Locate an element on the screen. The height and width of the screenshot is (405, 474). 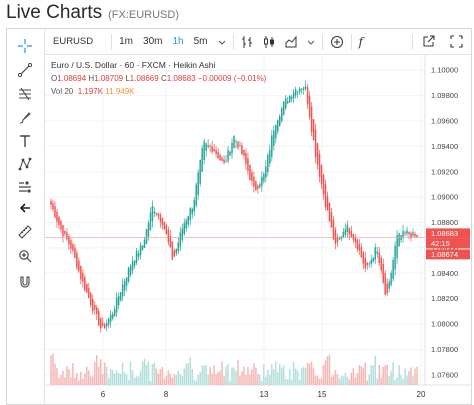
interval-1h-button: 1h is located at coordinates (178, 41).